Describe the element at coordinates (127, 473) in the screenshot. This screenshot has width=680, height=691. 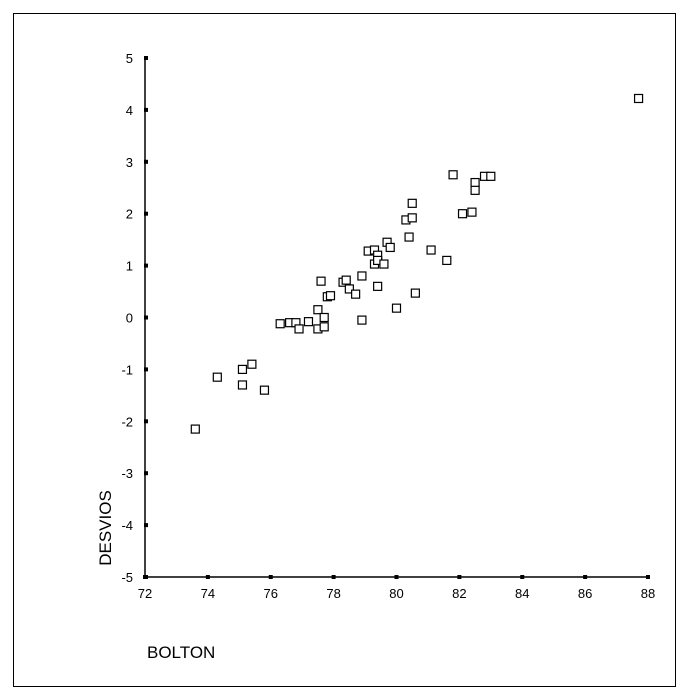
I see `y-tick-label: -3` at that location.